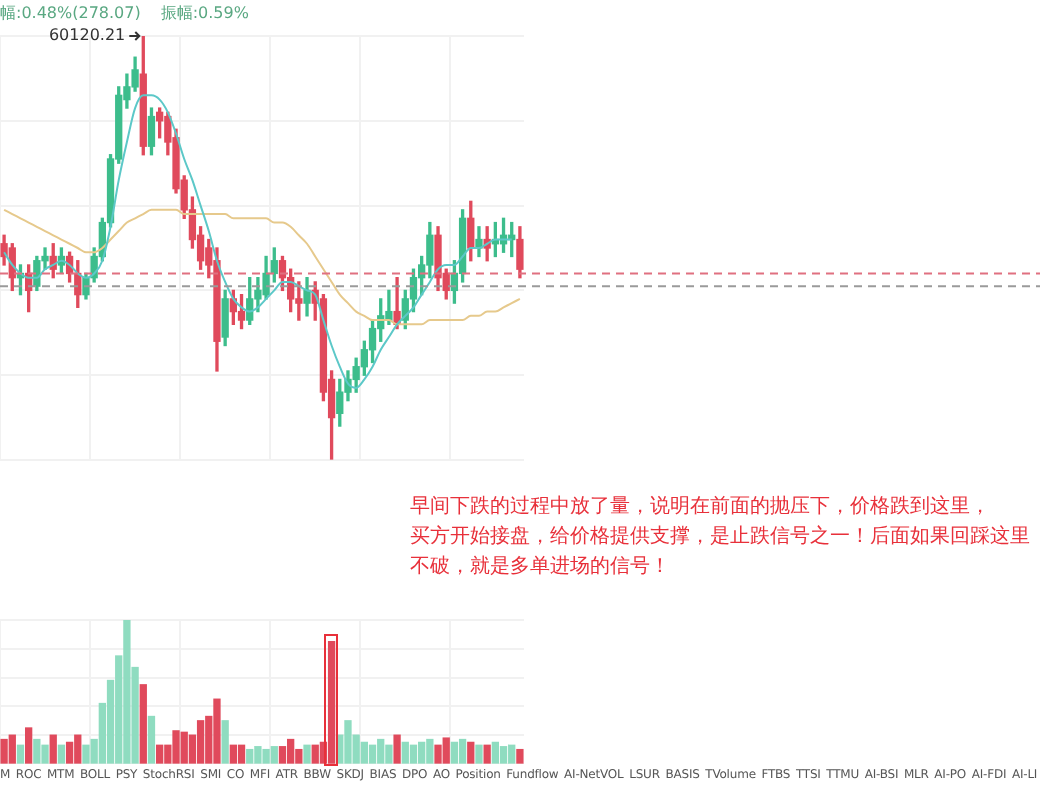  What do you see at coordinates (70, 13) in the screenshot?
I see `text: 幅:0.48%(278.07)` at bounding box center [70, 13].